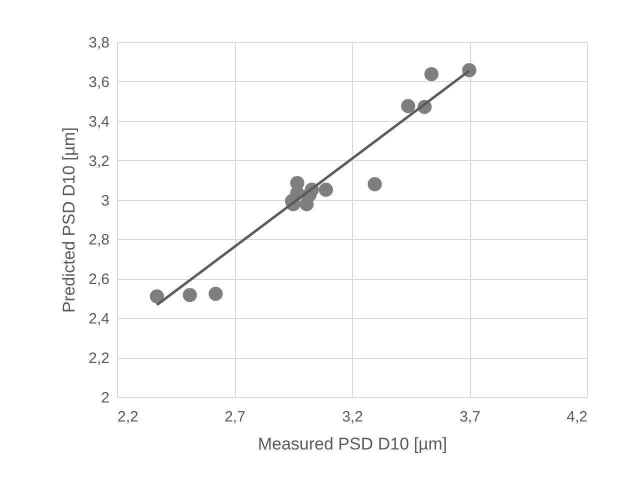 This screenshot has height=481, width=638. What do you see at coordinates (128, 417) in the screenshot?
I see `x-tick-label: 2,2` at bounding box center [128, 417].